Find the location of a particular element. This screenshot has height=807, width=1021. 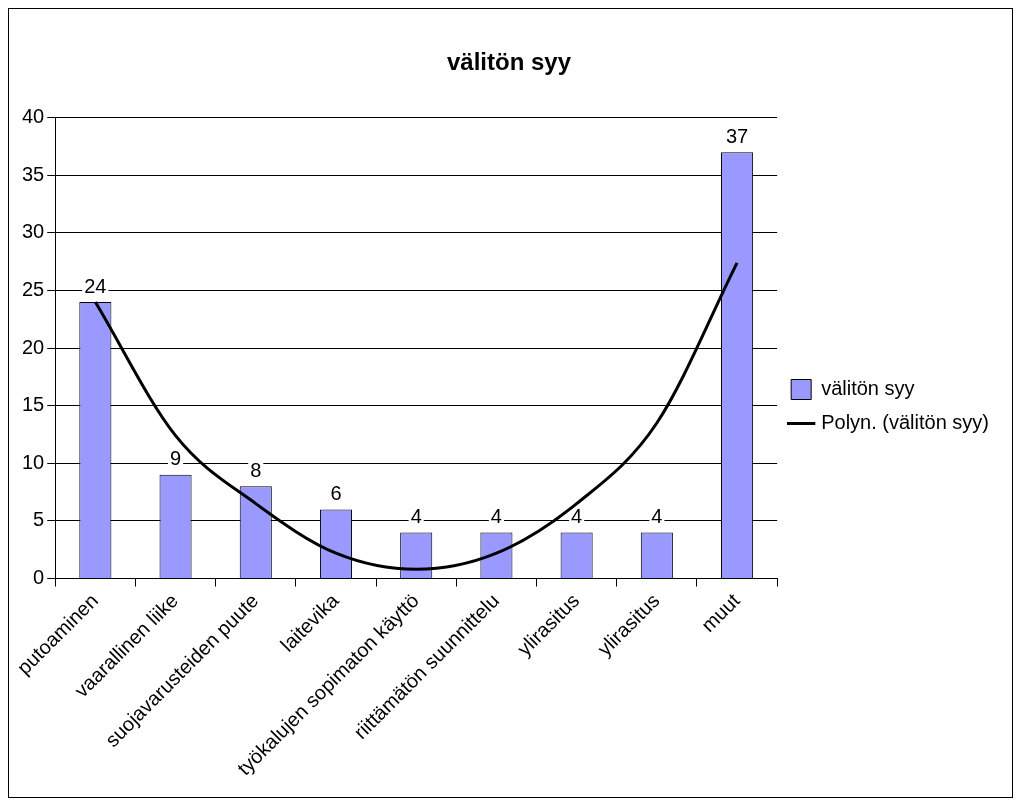

y-tick-label: 0 is located at coordinates (39, 577).